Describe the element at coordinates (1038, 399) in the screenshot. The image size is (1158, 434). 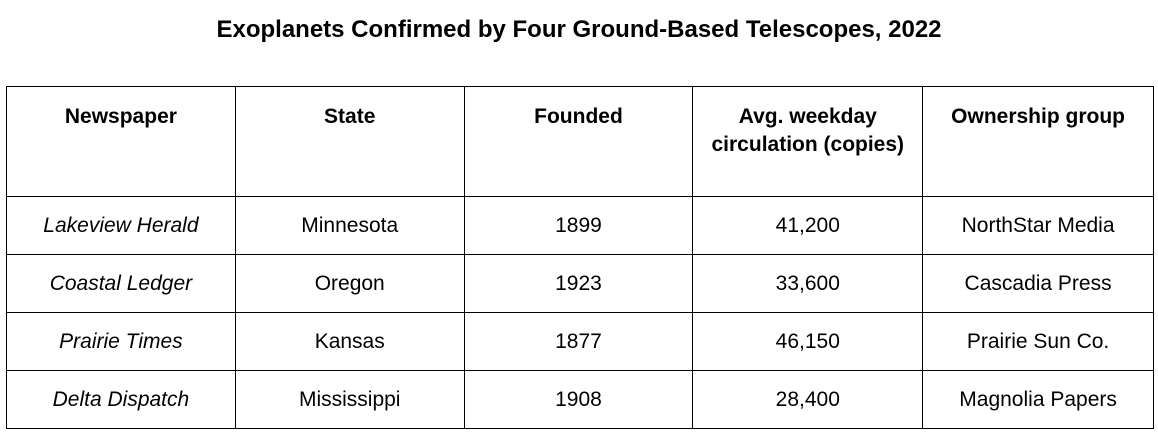
I see `table-cell: Magnolia Papers` at that location.